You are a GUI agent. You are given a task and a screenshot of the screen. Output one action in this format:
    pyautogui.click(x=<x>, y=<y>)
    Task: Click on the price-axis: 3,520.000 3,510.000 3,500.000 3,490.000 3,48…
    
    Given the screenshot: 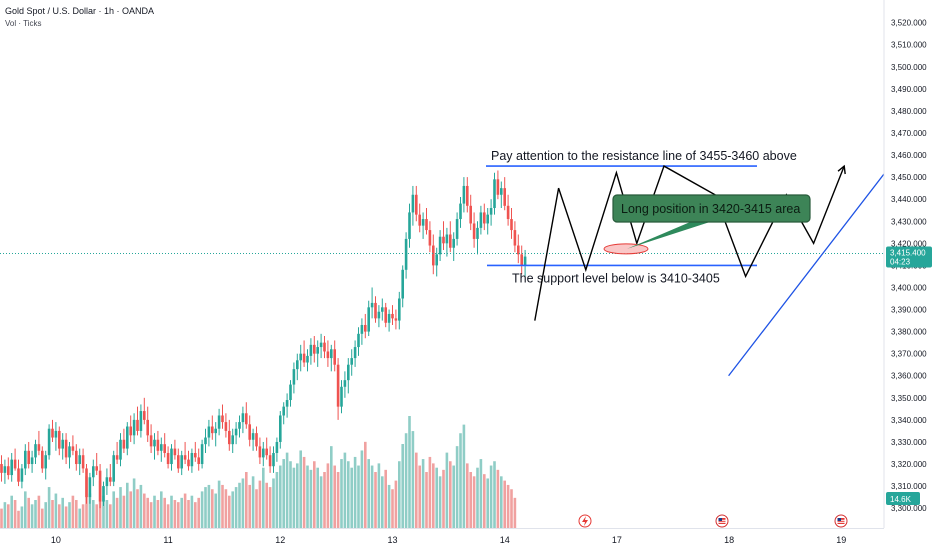 What is the action you would take?
    pyautogui.click(x=907, y=275)
    